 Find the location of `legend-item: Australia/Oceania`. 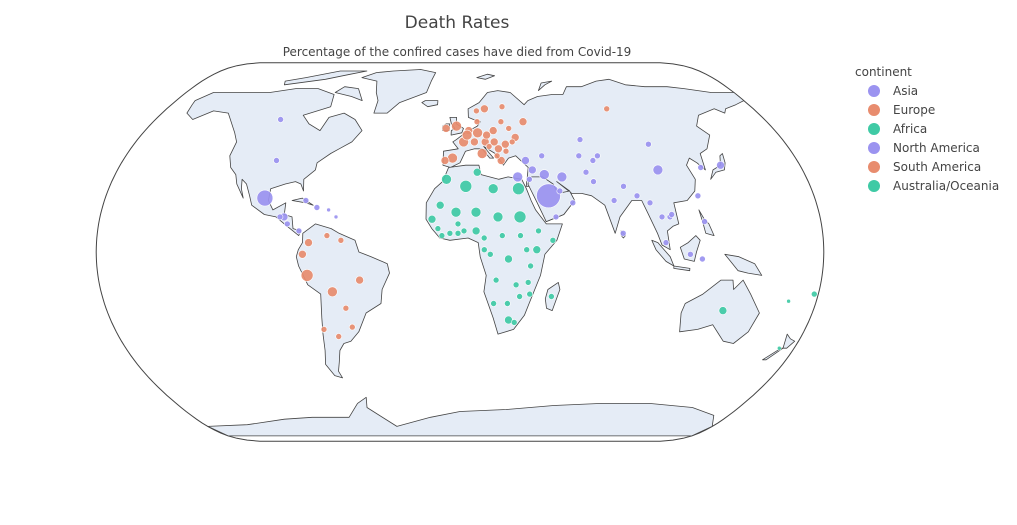

legend-item: Australia/Oceania is located at coordinates (933, 186).